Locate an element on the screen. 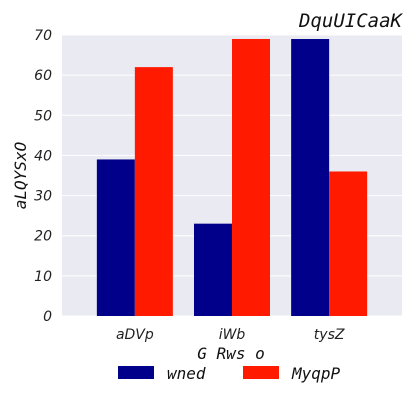 This screenshot has height=414, width=414. x-axis-label: G Rws o is located at coordinates (230, 353).